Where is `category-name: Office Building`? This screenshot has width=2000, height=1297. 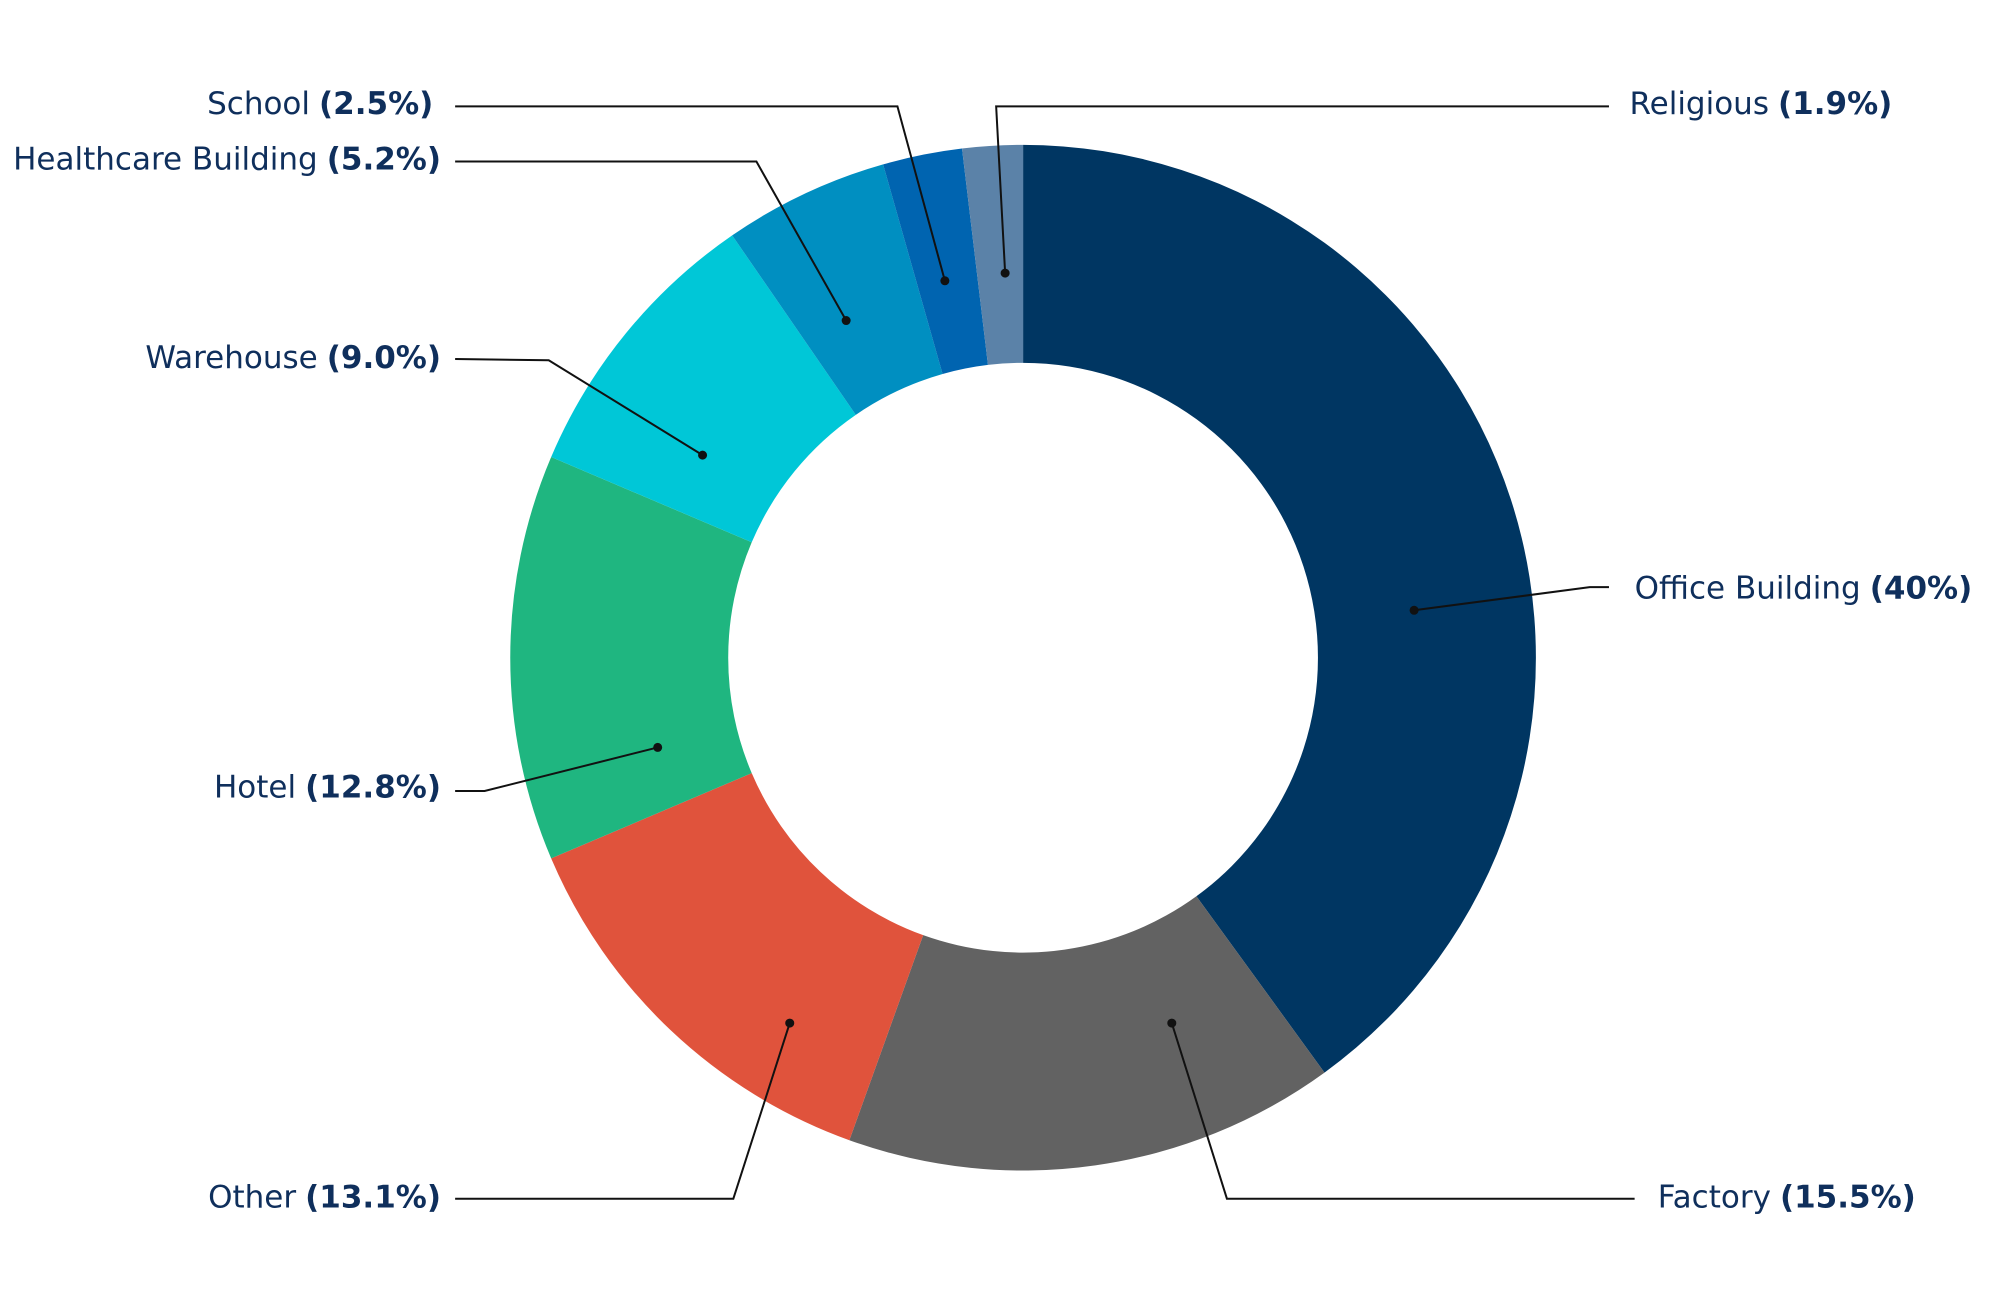
category-name: Office Building is located at coordinates (1748, 588).